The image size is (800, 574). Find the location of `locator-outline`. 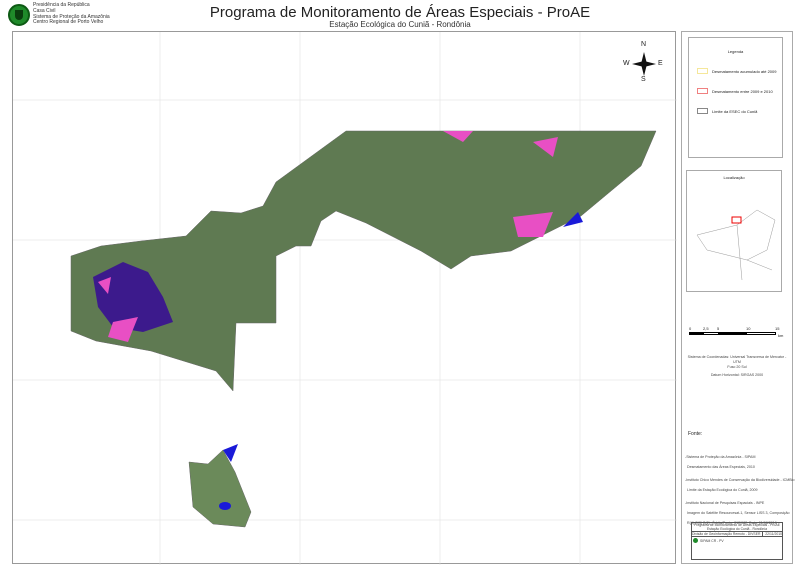

locator-outline is located at coordinates (736, 245).